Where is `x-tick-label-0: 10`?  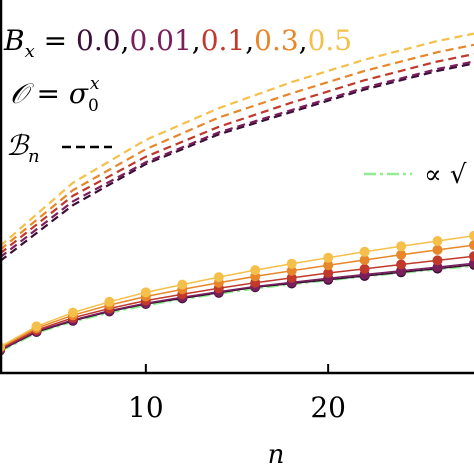 x-tick-label-0: 10 is located at coordinates (146, 407).